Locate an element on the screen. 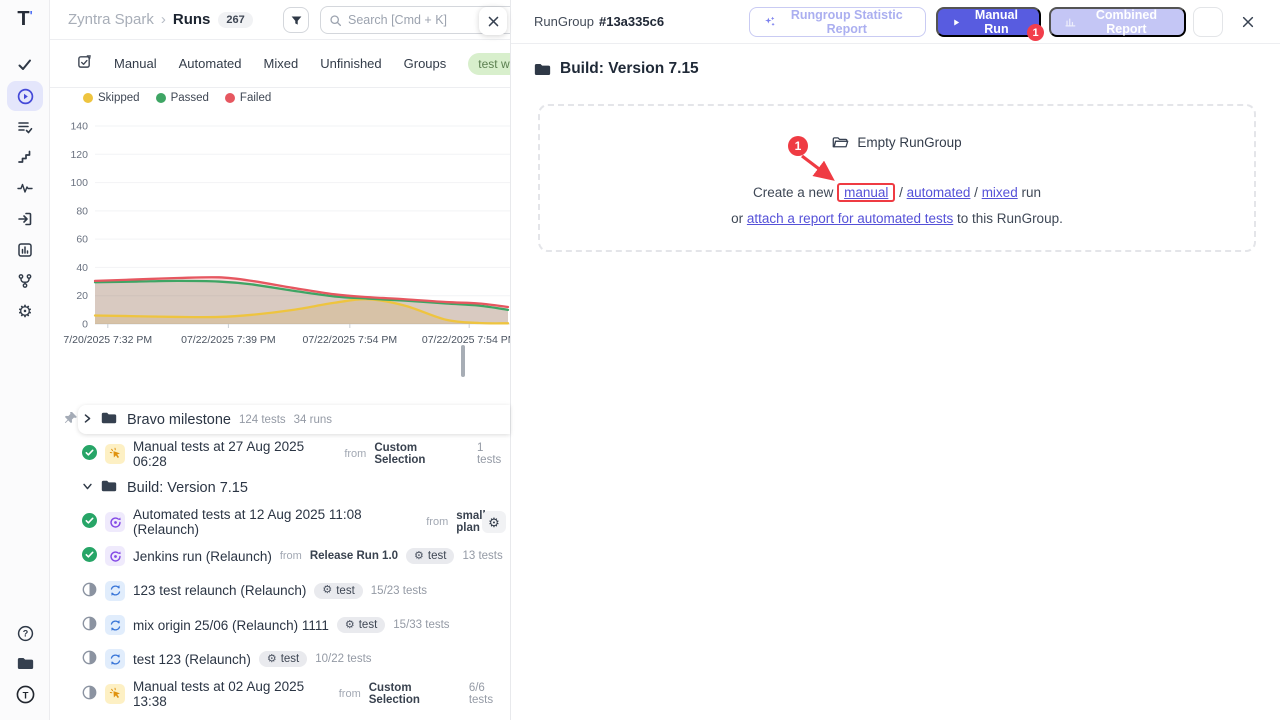  bar-chart-icon is located at coordinates (1070, 22).